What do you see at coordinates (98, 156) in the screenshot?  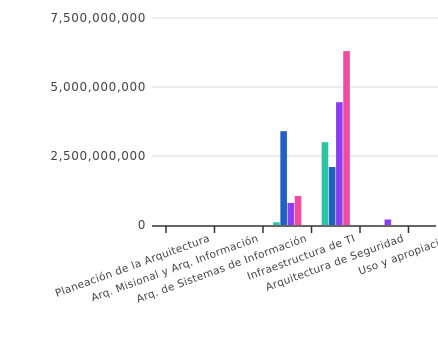 I see `y-tick-label: 2,500,000,000` at bounding box center [98, 156].